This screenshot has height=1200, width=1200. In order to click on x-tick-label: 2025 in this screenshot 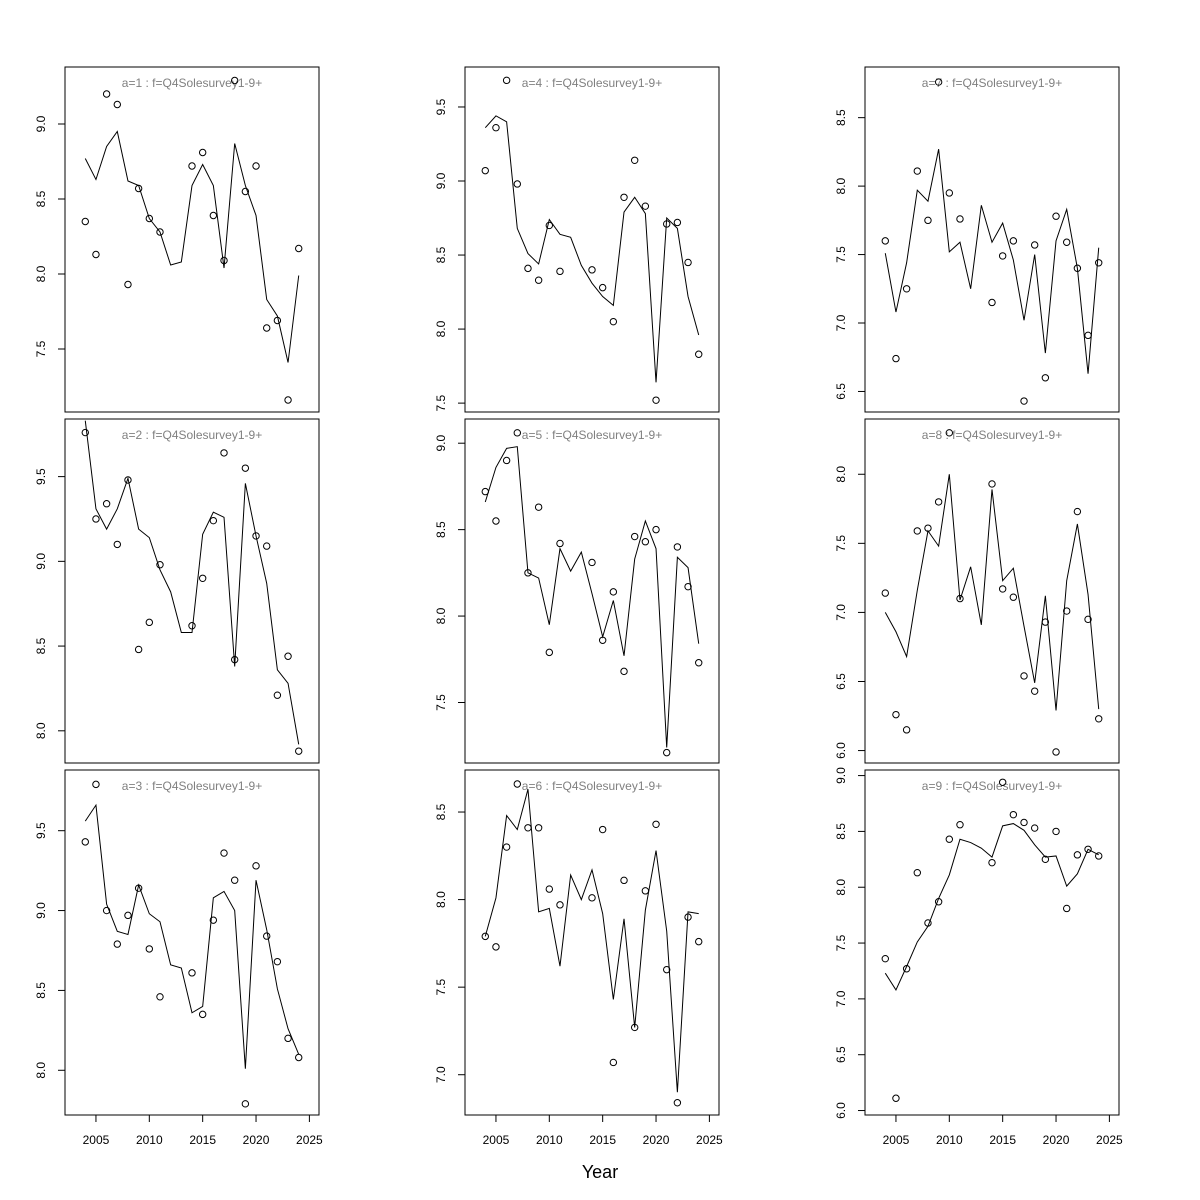, I will do `click(709, 1140)`.